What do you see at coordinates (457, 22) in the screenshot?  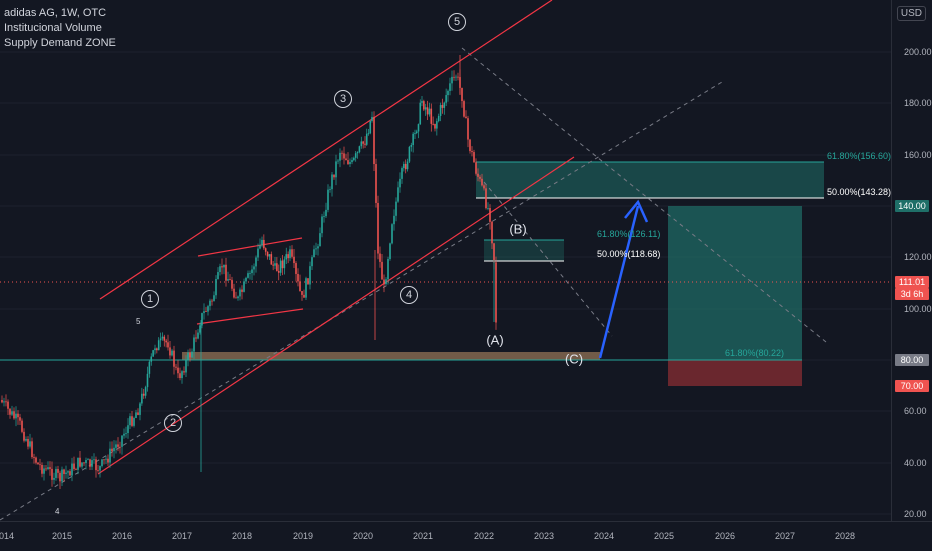 I see `wave-5-label: 5` at bounding box center [457, 22].